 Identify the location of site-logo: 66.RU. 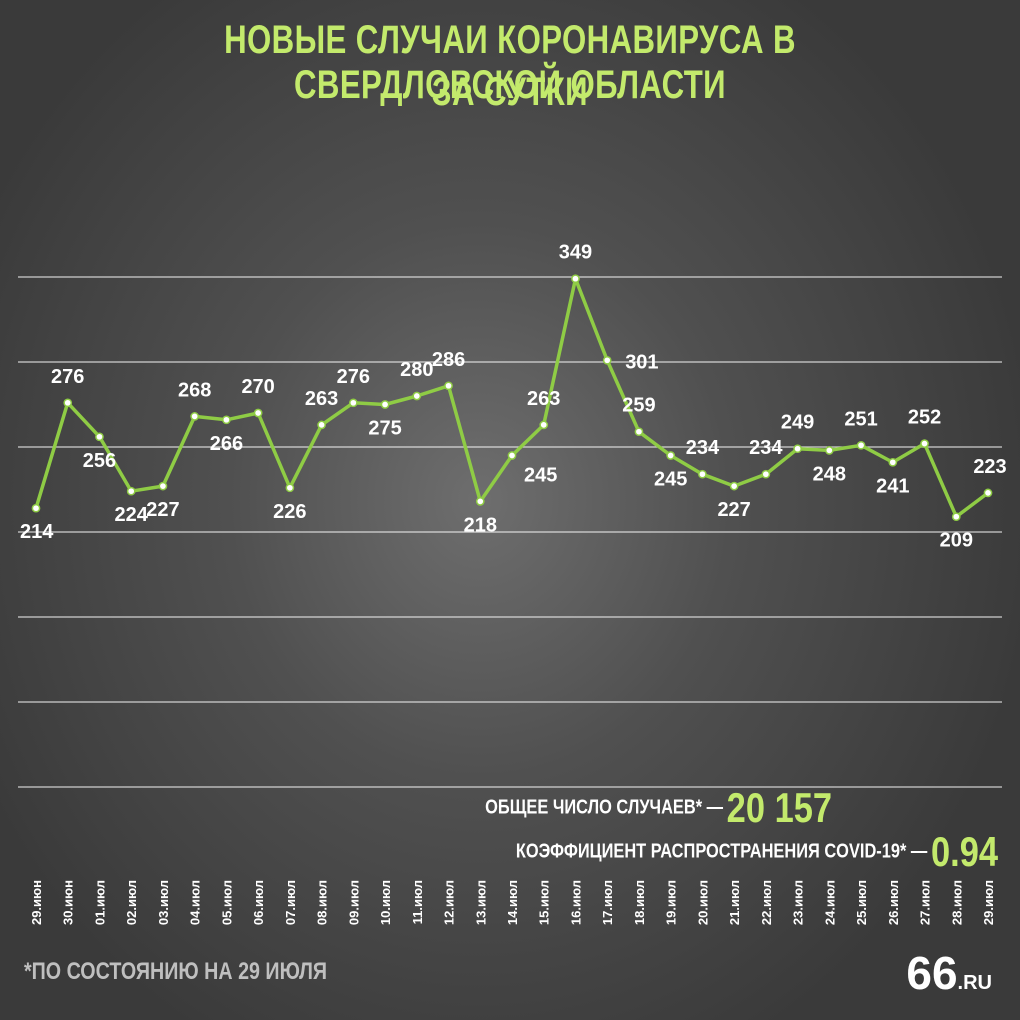
(949, 973).